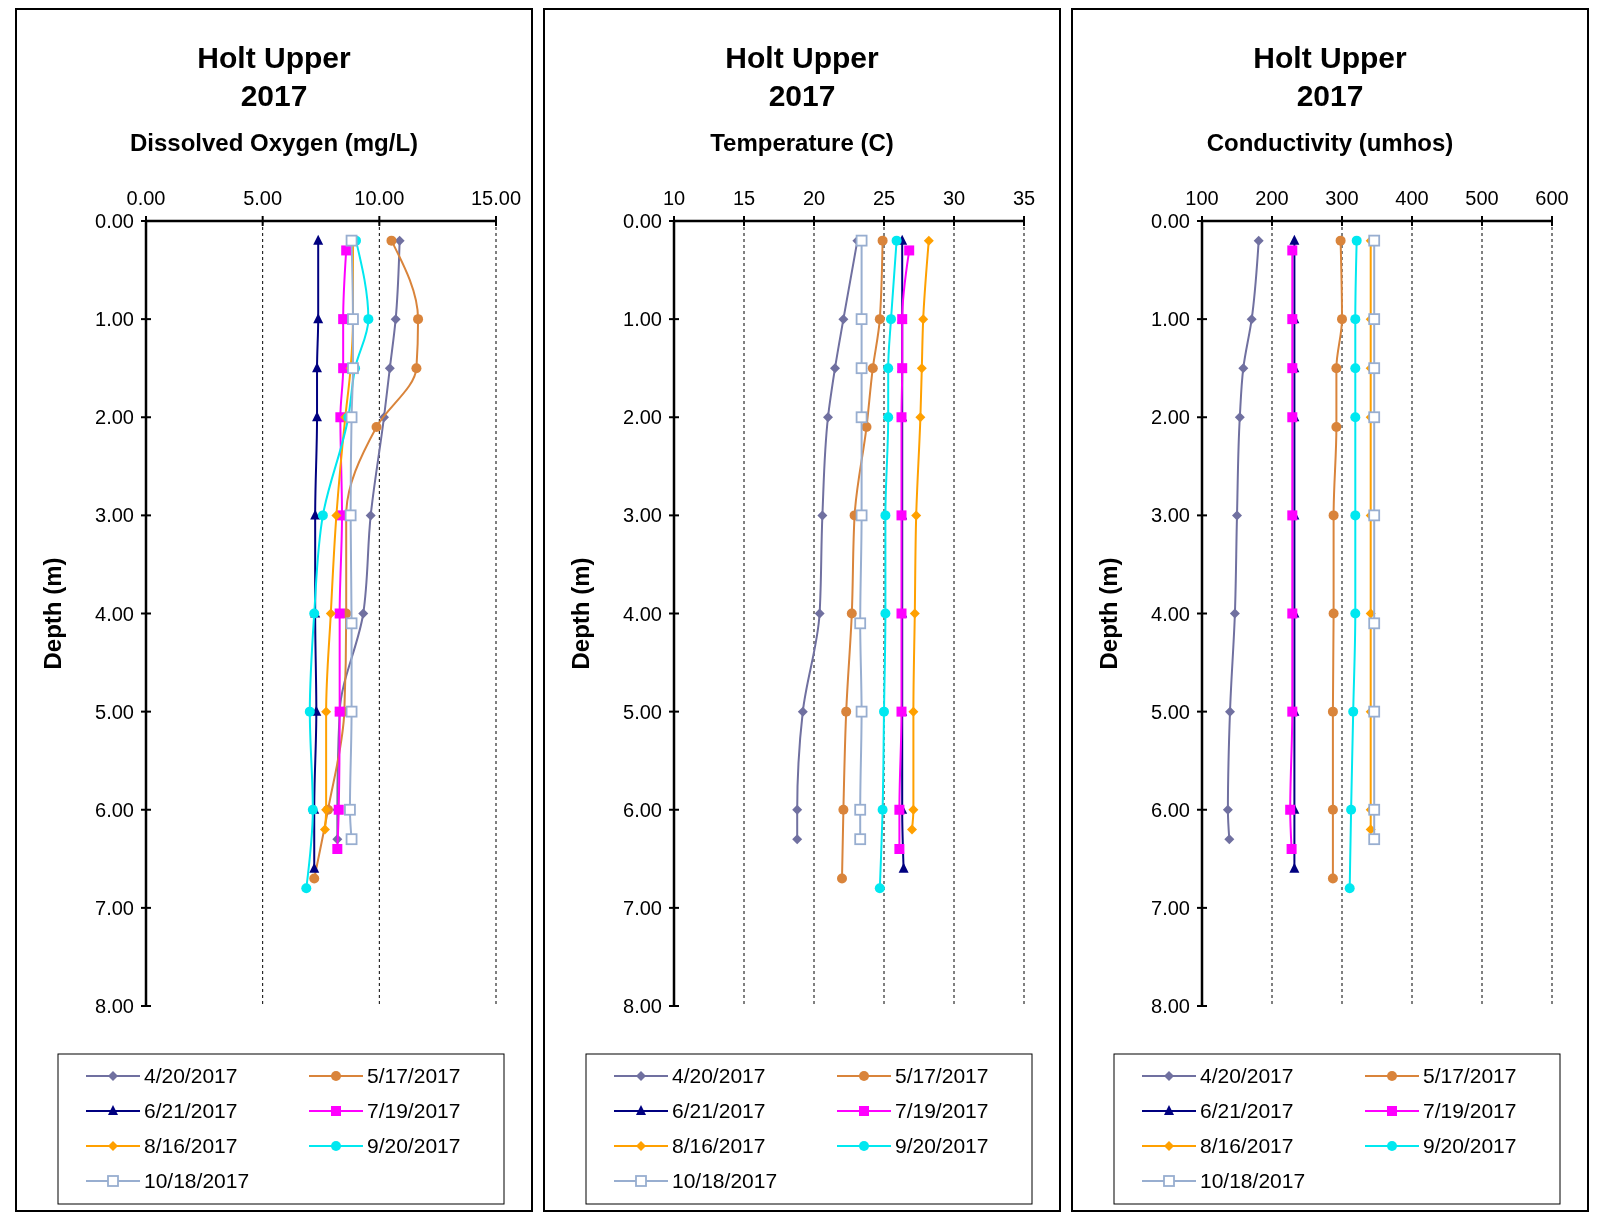 The height and width of the screenshot is (1224, 1604). What do you see at coordinates (1202, 198) in the screenshot?
I see `x-tick-label: 100` at bounding box center [1202, 198].